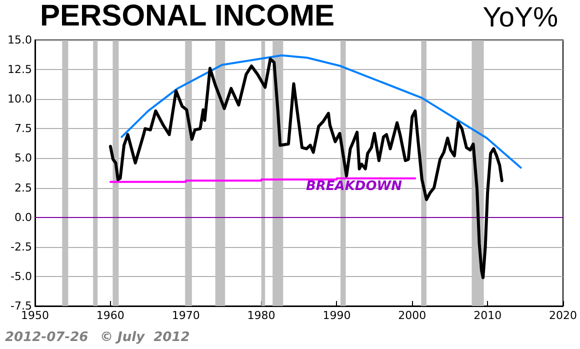  I want to click on x-tick-label: 1970, so click(186, 315).